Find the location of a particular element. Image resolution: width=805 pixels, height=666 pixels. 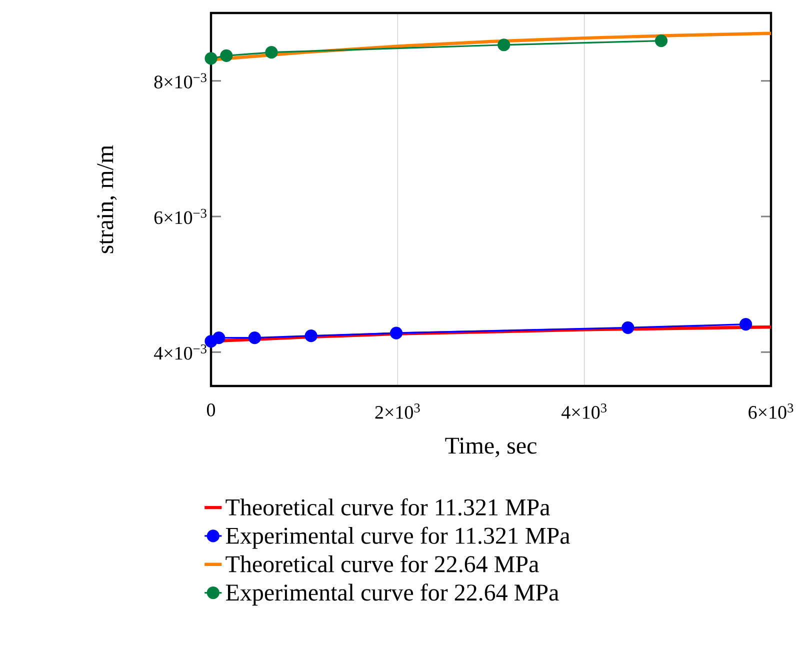

x-tick-label: 0 is located at coordinates (211, 410).